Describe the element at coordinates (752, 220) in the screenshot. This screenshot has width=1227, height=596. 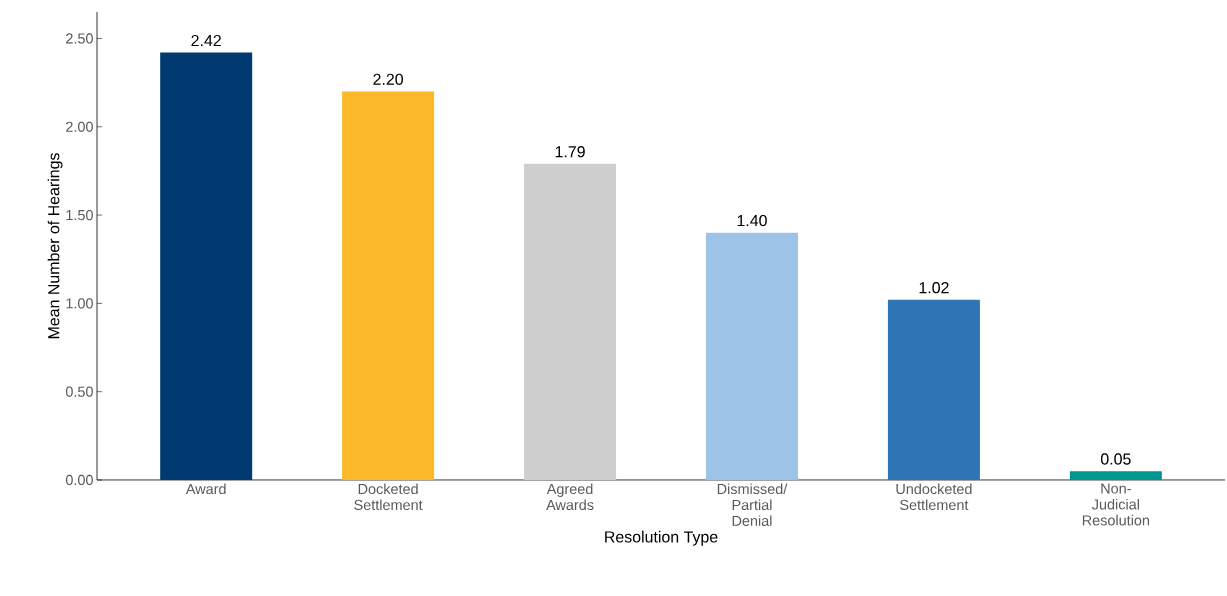
I see `data-label: 1.40` at that location.